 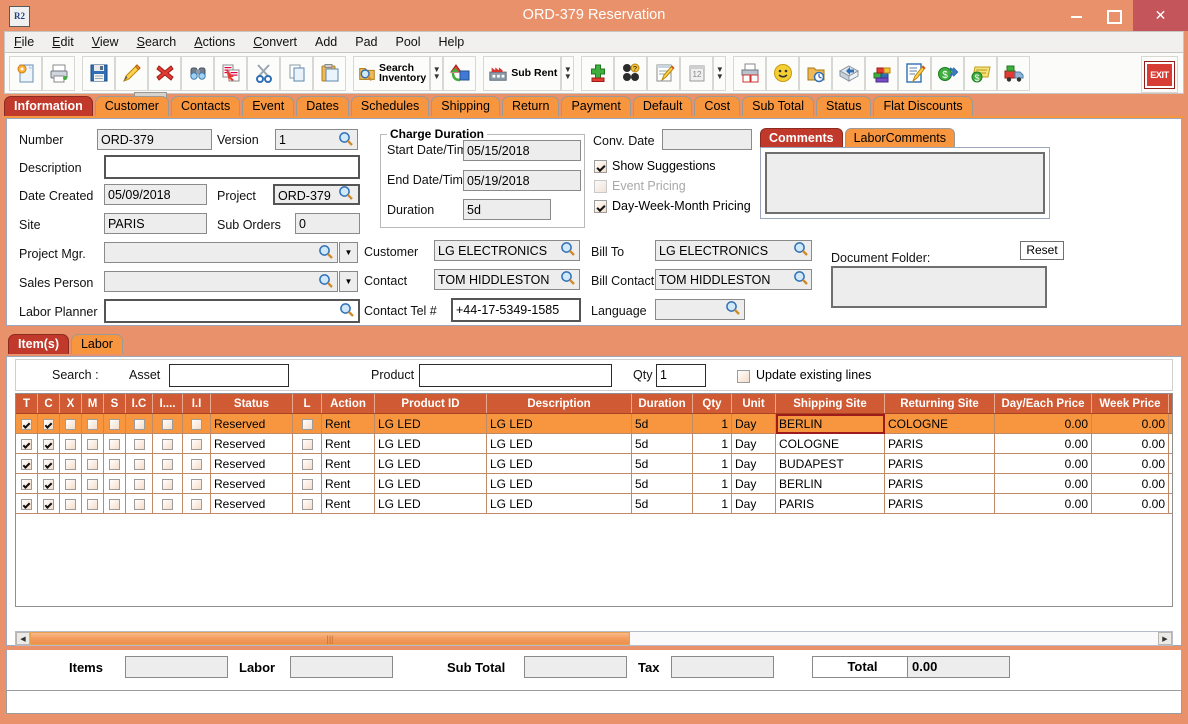 What do you see at coordinates (707, 139) in the screenshot?
I see `conv-date-field` at bounding box center [707, 139].